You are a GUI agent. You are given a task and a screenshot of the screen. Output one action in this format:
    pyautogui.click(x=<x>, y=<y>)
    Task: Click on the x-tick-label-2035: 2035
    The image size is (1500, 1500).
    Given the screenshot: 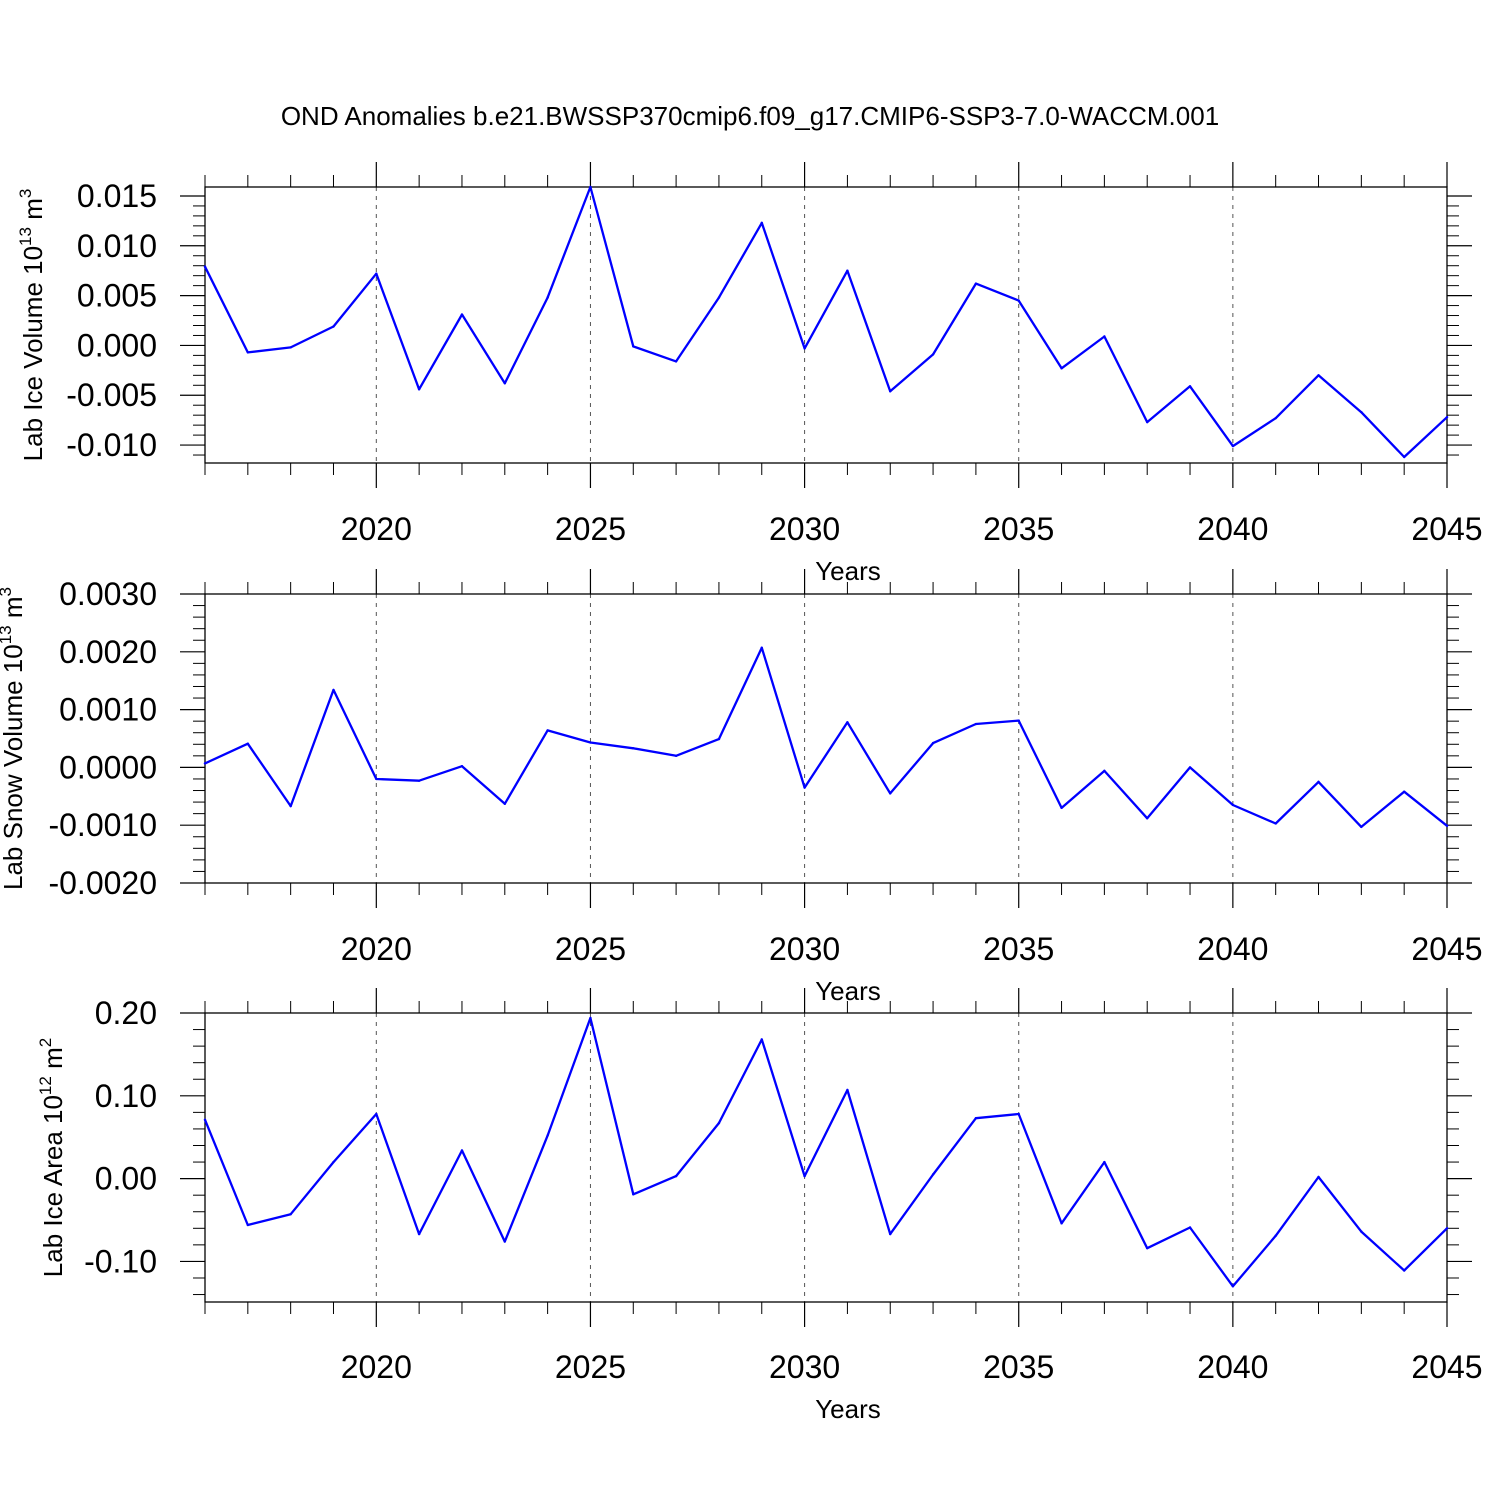 What is the action you would take?
    pyautogui.click(x=1018, y=1367)
    